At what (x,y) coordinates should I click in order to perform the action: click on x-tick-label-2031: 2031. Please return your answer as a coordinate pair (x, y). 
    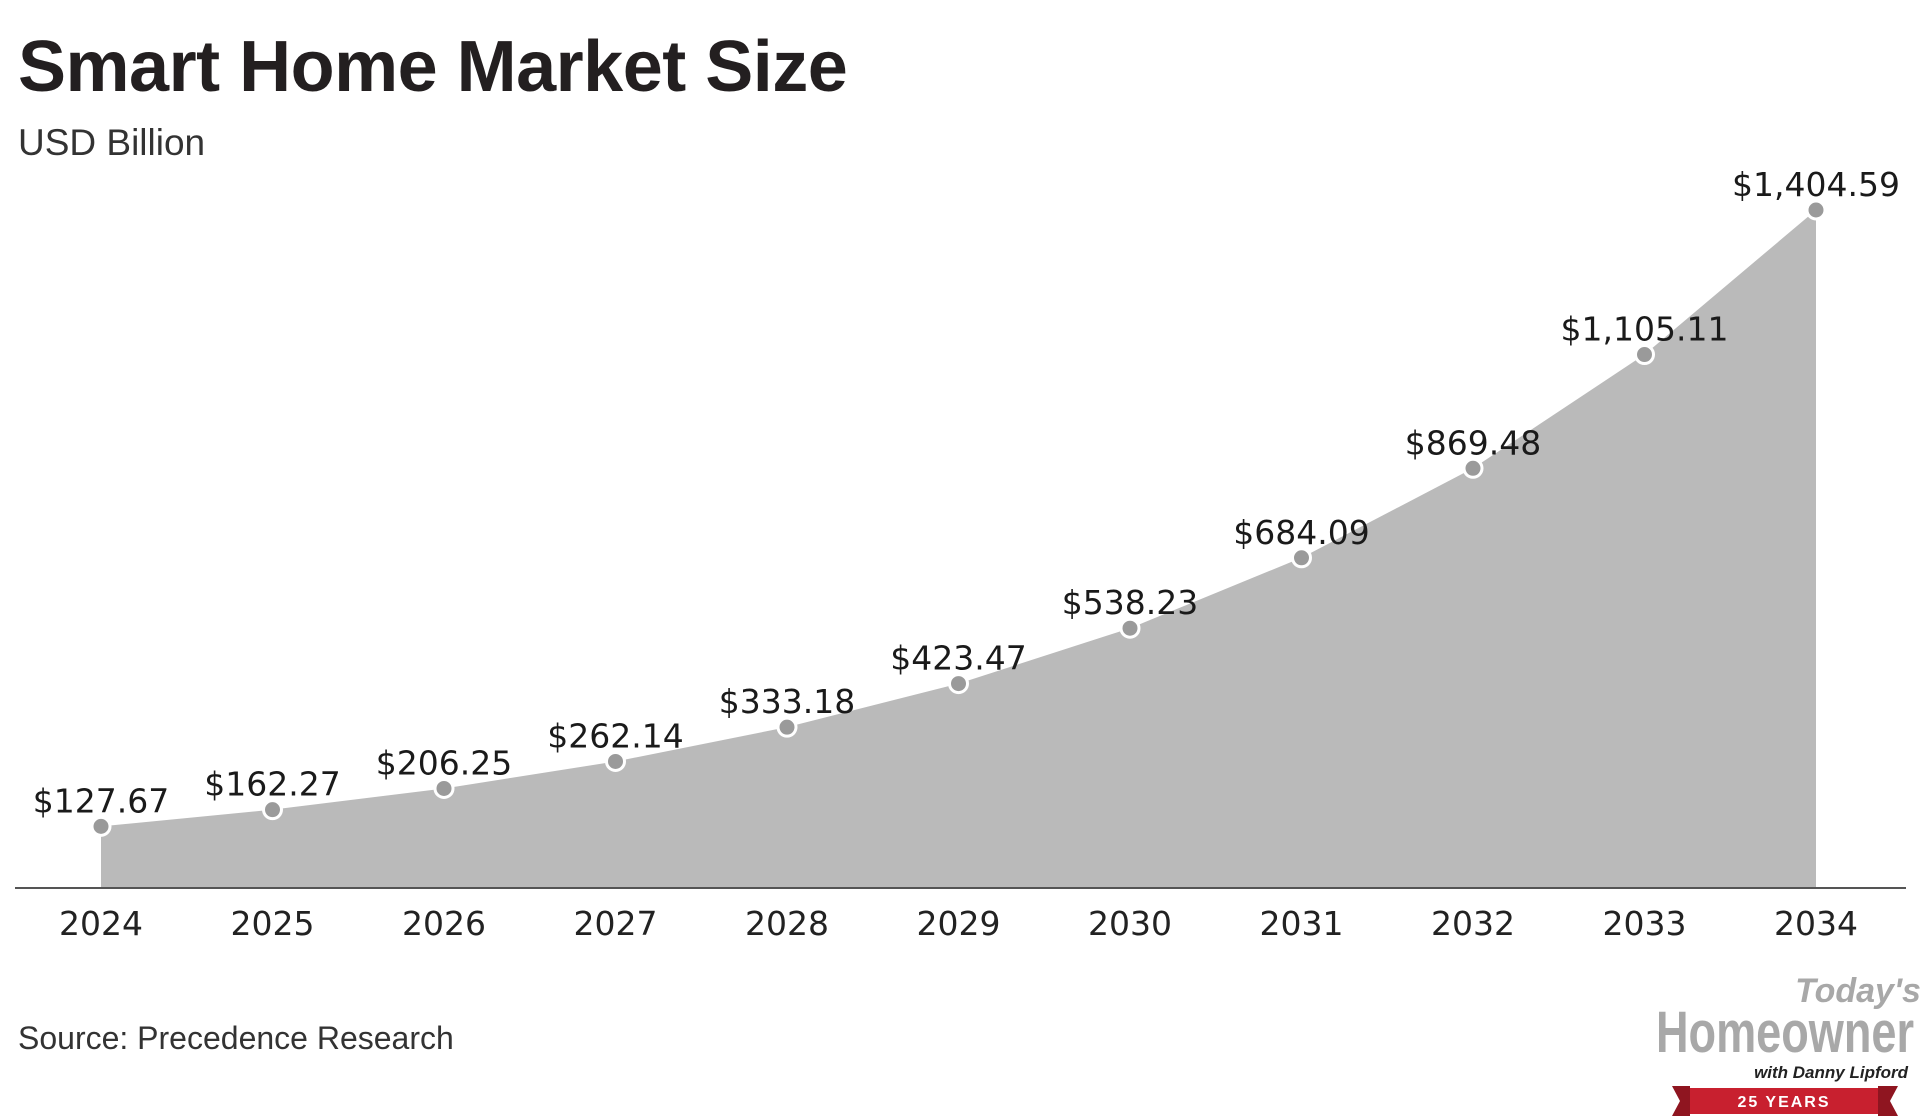
    Looking at the image, I should click on (1302, 923).